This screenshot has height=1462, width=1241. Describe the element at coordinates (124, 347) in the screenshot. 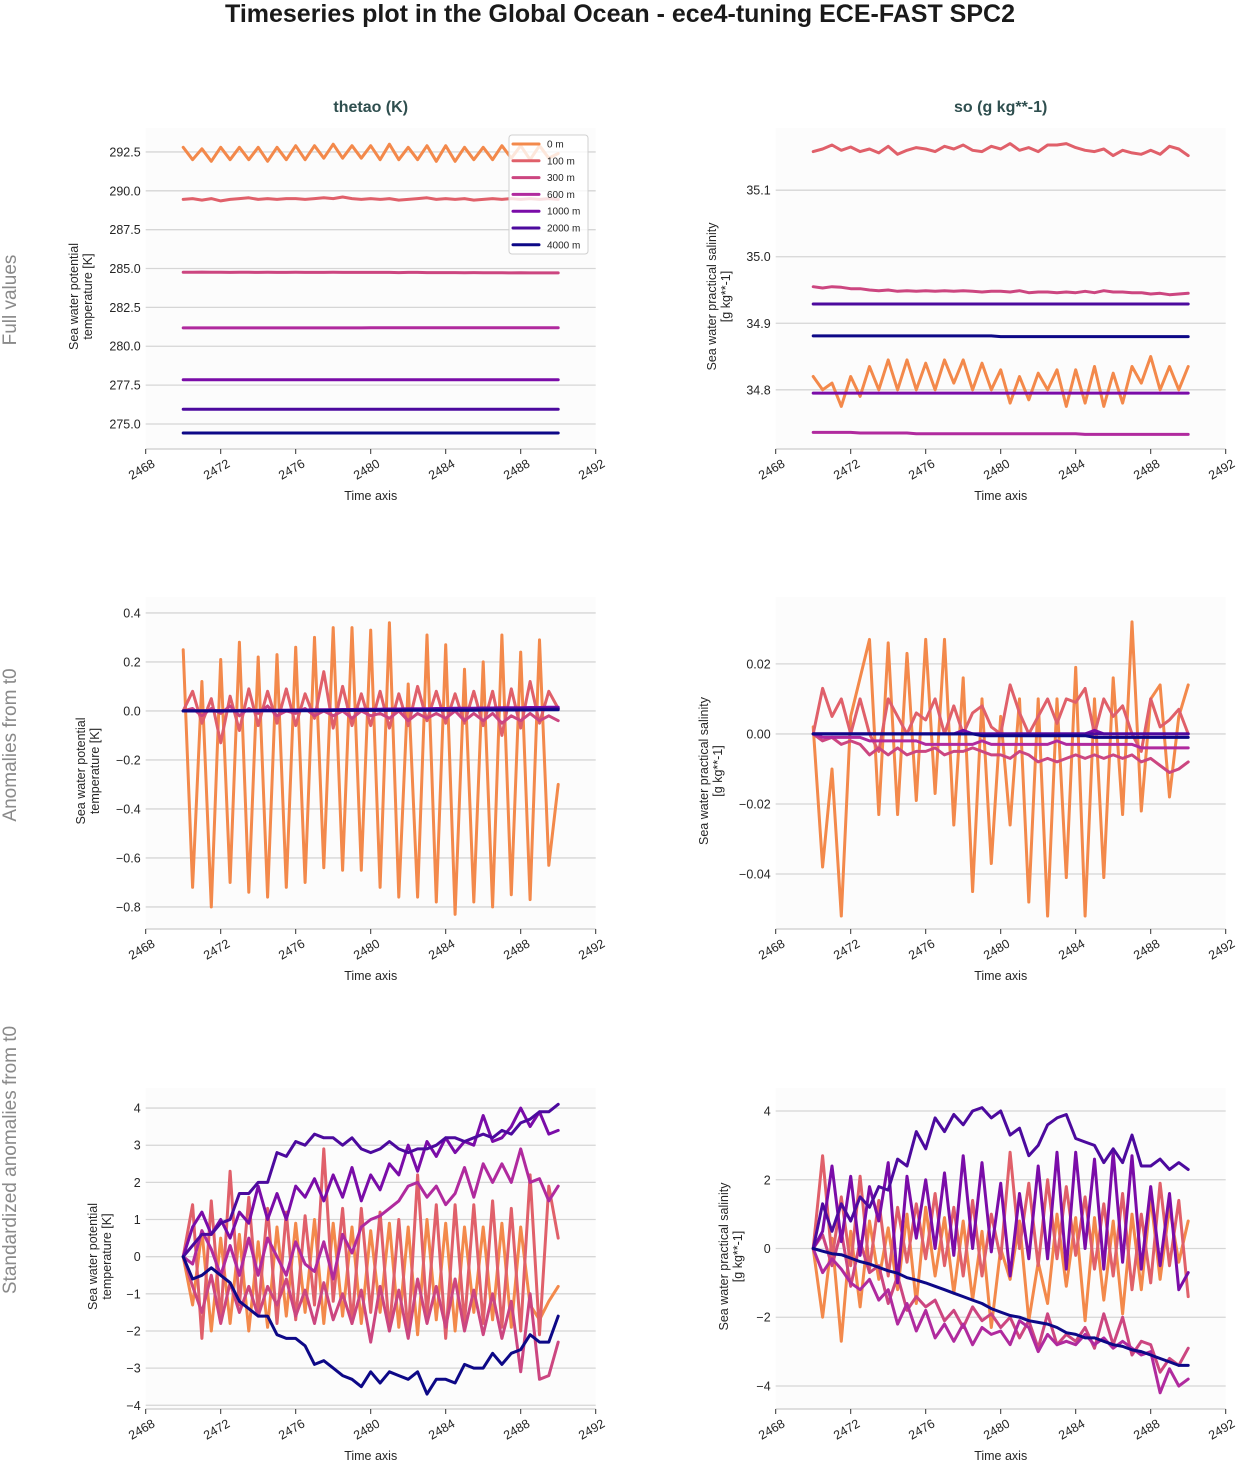

I see `y-tick-label: 280.0` at that location.